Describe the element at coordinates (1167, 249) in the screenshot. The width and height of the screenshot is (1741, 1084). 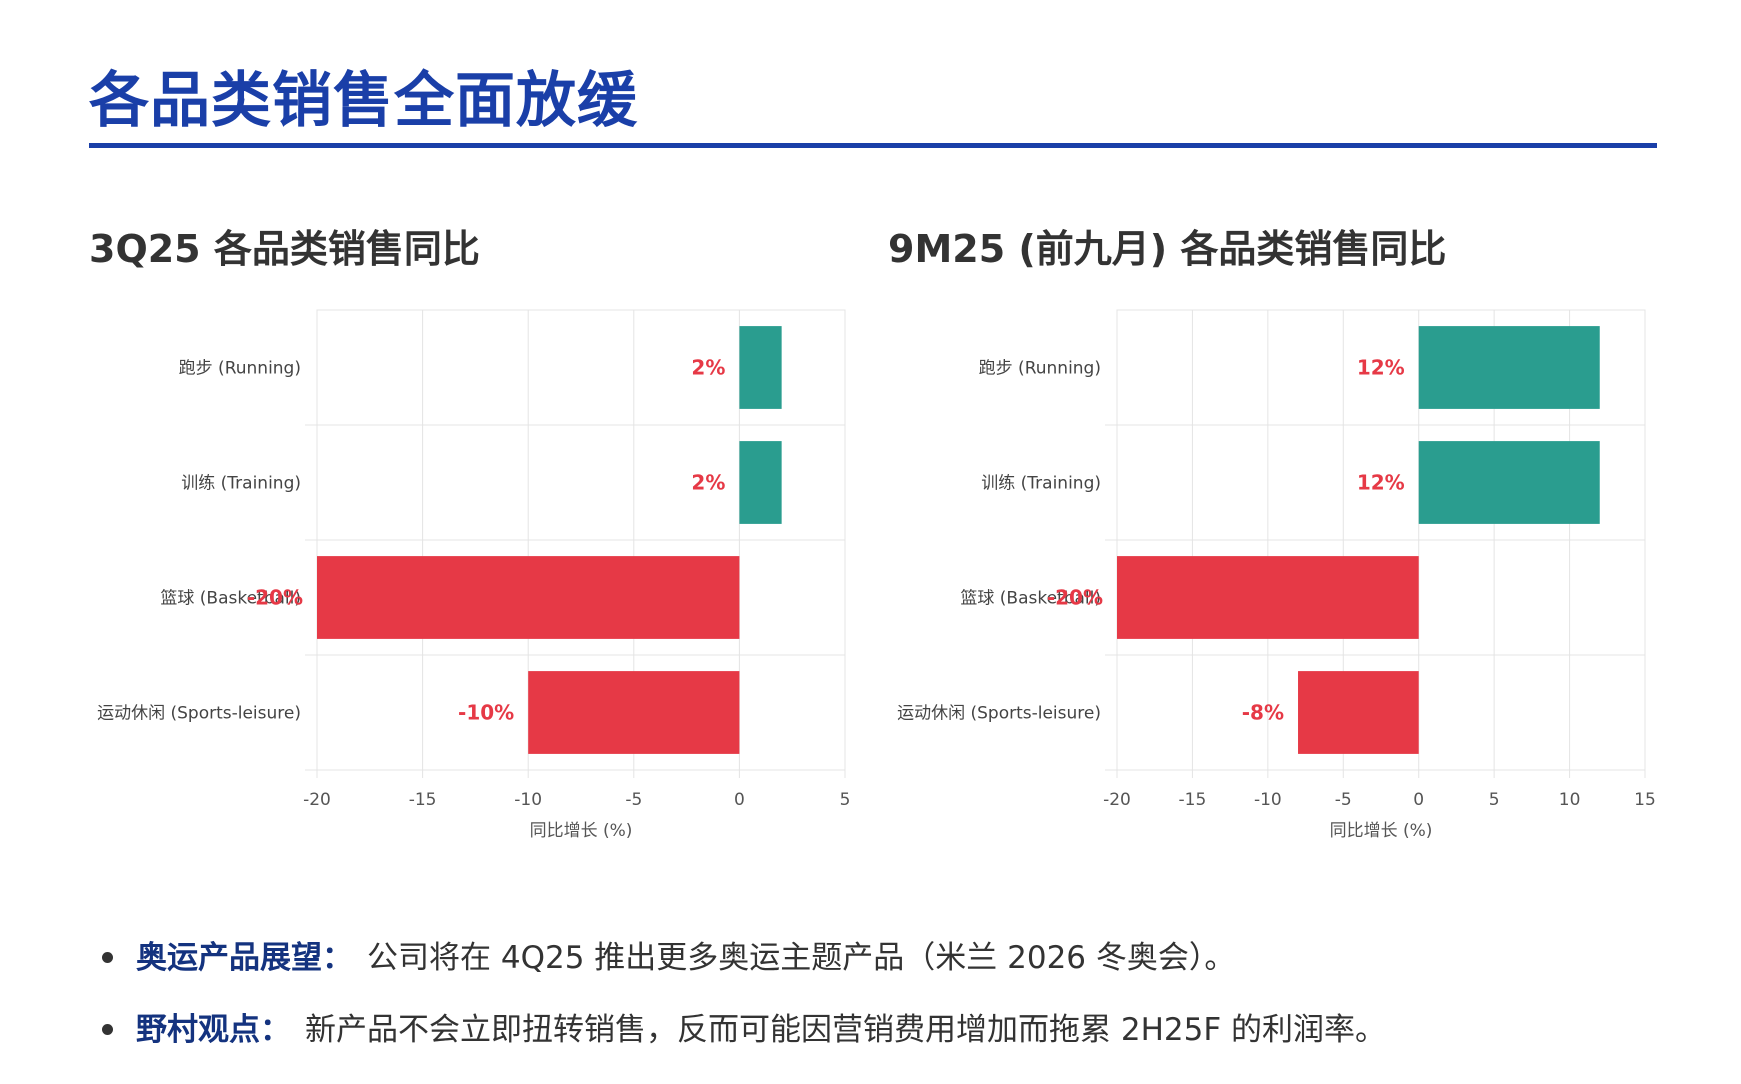
I see `chart-title-9m25: 9M25 (前九月) 各品类销售同比` at that location.